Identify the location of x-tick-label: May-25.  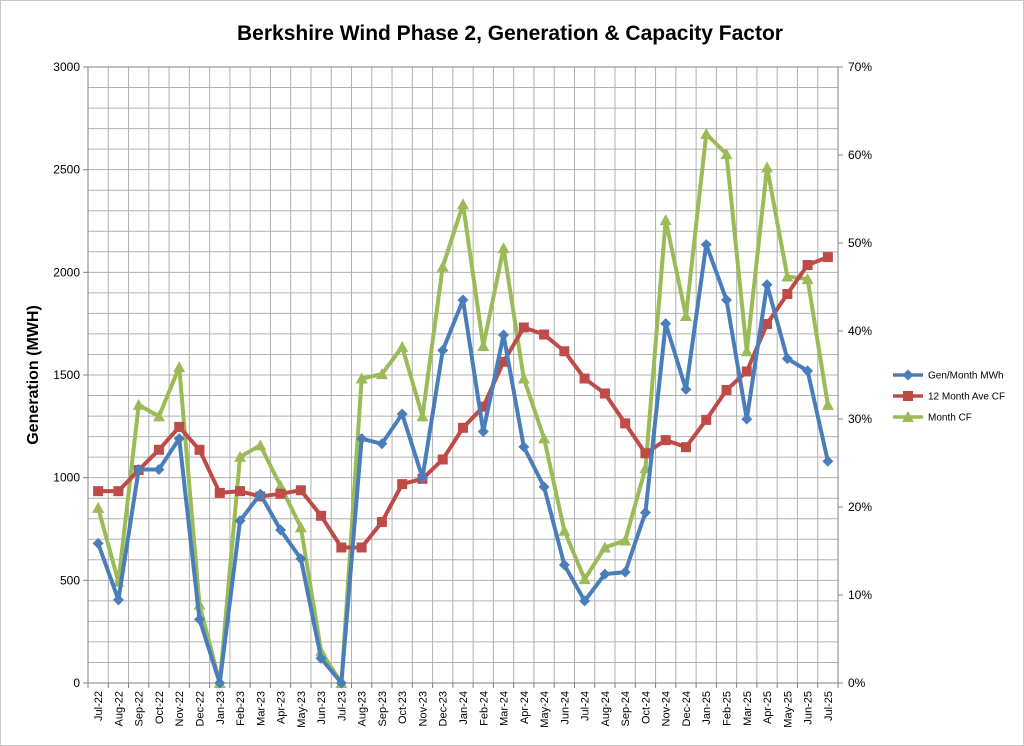
(788, 709).